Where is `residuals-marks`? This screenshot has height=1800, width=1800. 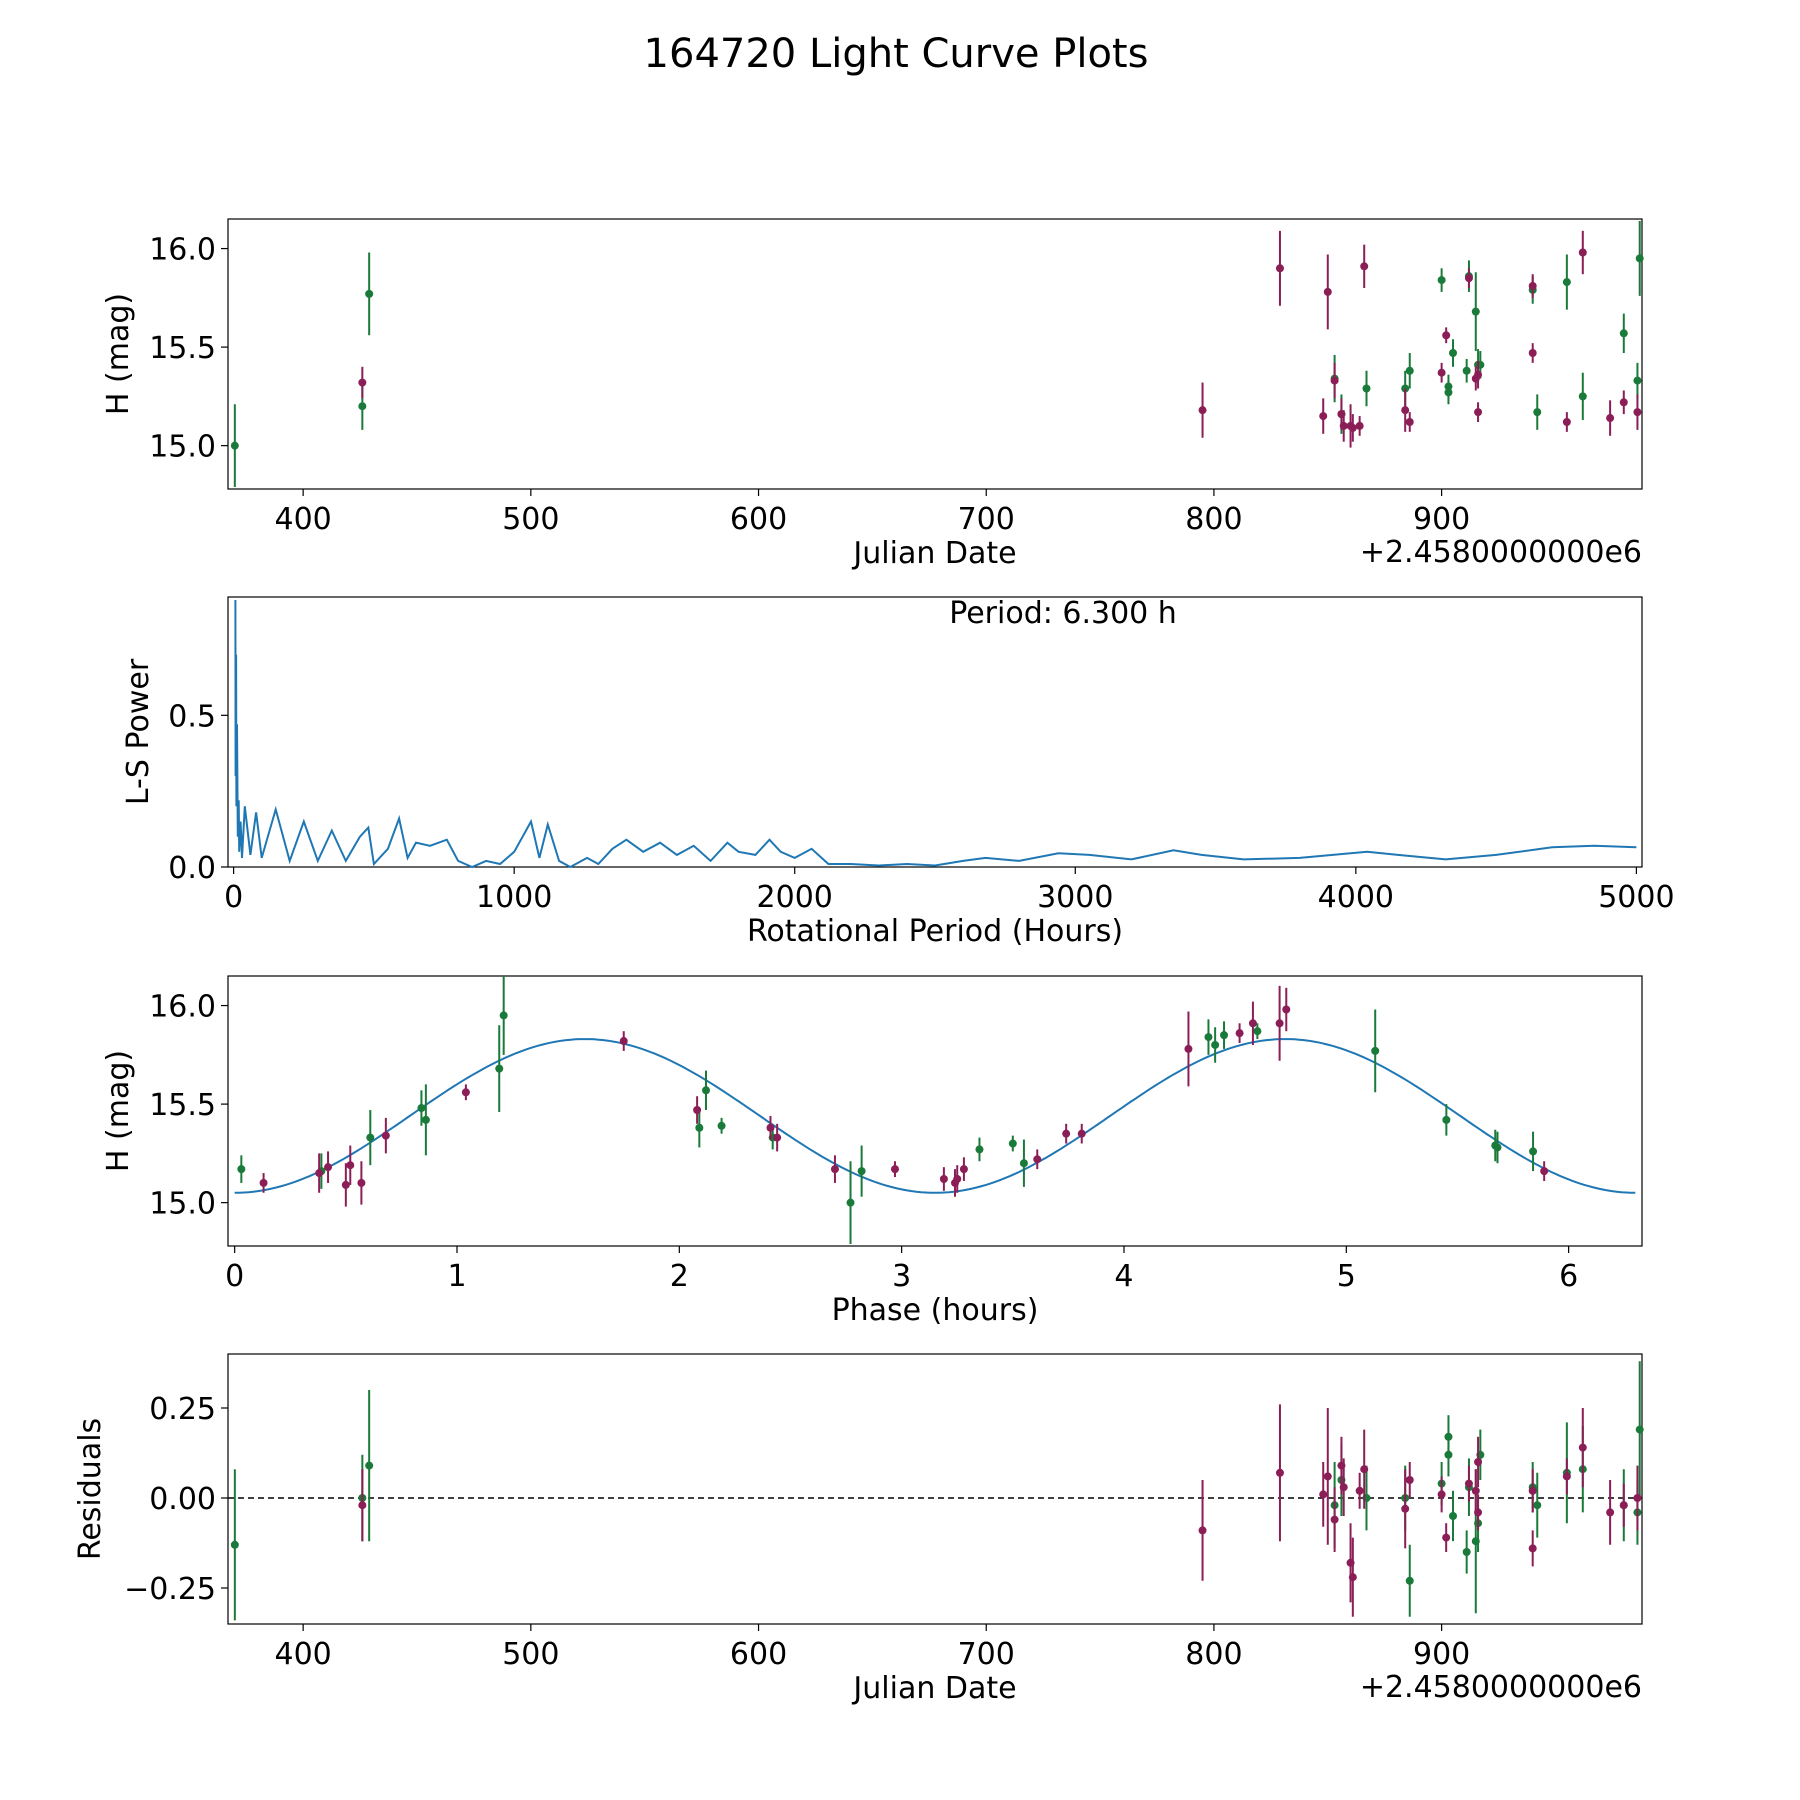
residuals-marks is located at coordinates (936, 1491).